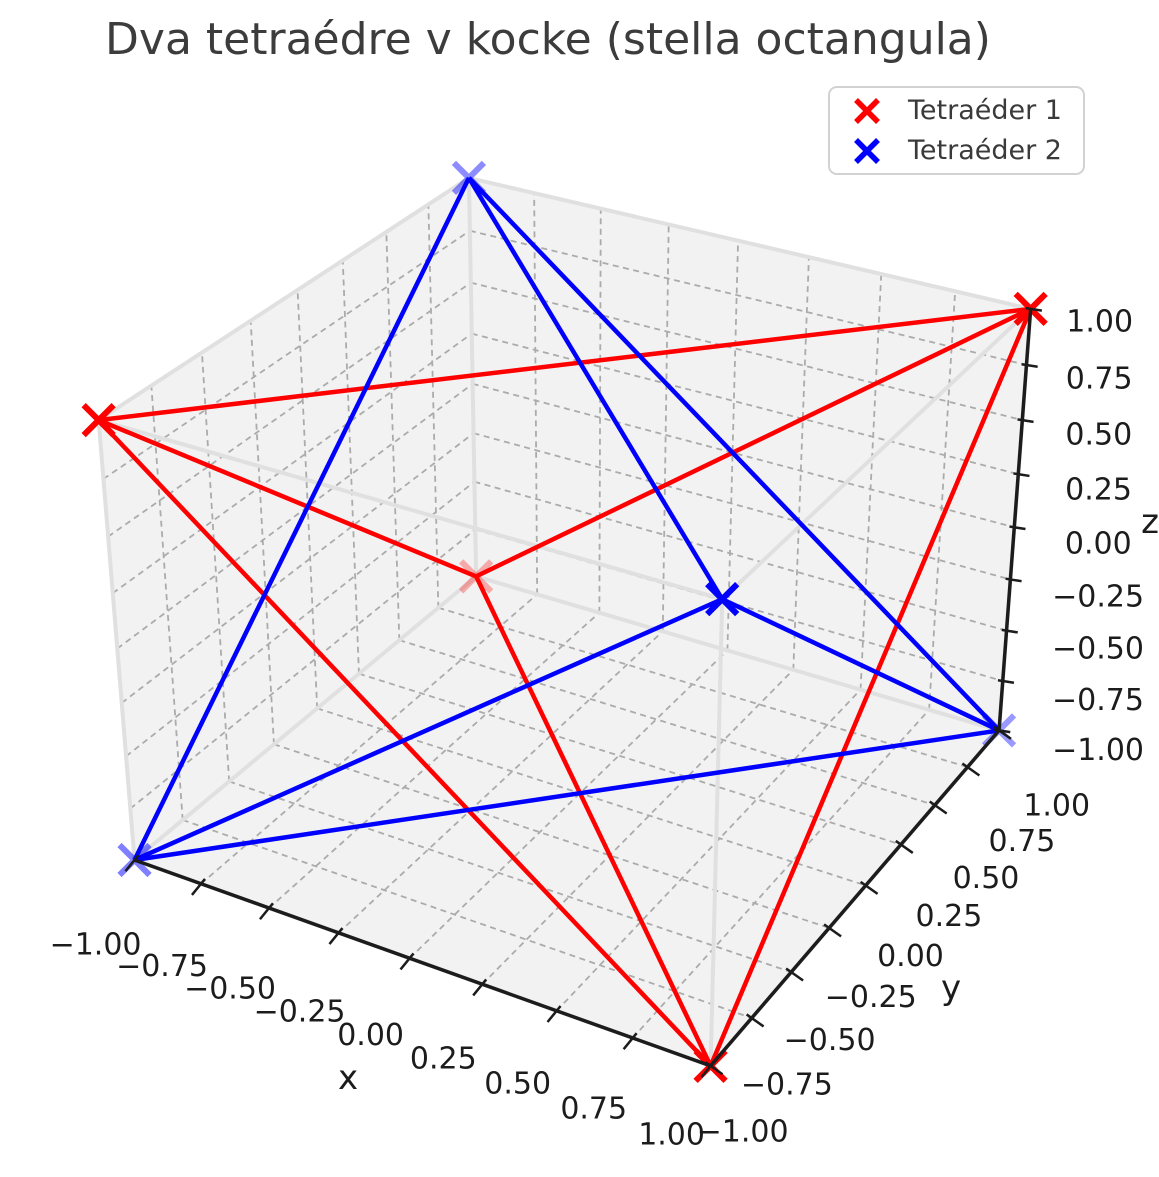 The image size is (1159, 1177). I want to click on x-tick-label: 0.00, so click(370, 1035).